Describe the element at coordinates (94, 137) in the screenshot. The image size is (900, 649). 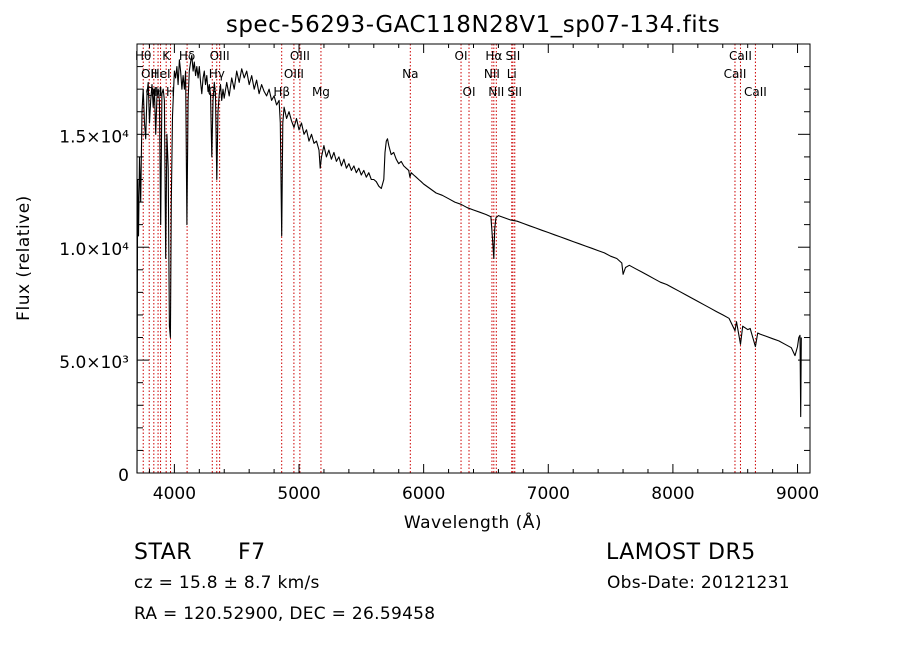
I see `y-tick-label-3: 1.5×10⁴` at that location.